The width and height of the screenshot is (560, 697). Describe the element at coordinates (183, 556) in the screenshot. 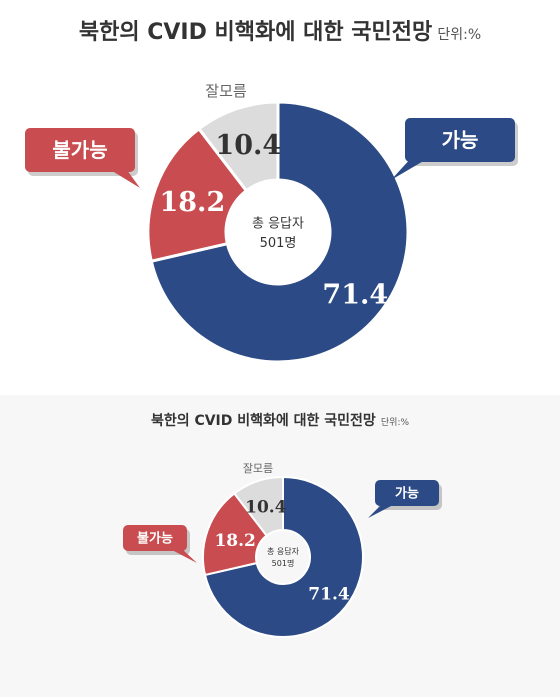

I see `callout-impossible-tail` at that location.